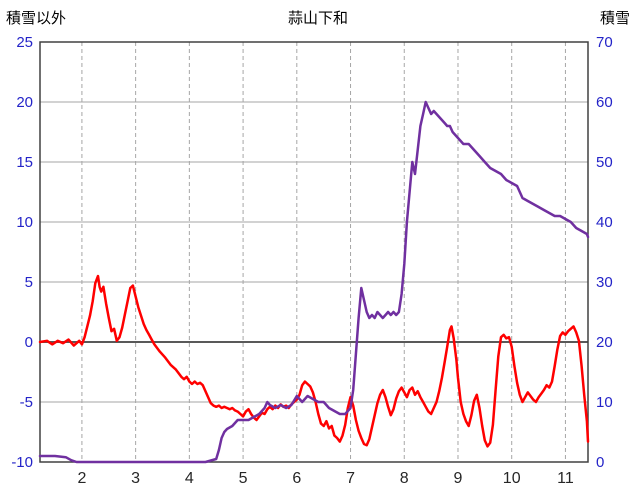 The width and height of the screenshot is (636, 501). Describe the element at coordinates (600, 462) in the screenshot. I see `right-tick-label: 0` at that location.